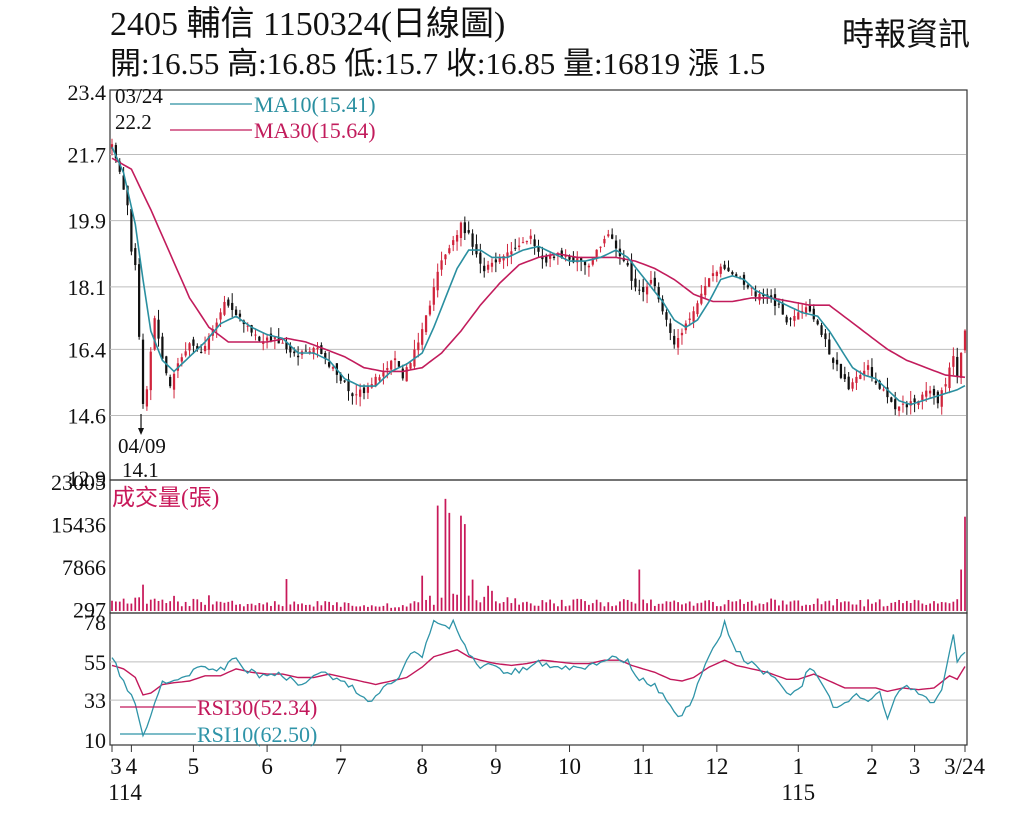 Image resolution: width=1024 pixels, height=822 pixels. I want to click on x-axis-tick-label: 7, so click(341, 766).